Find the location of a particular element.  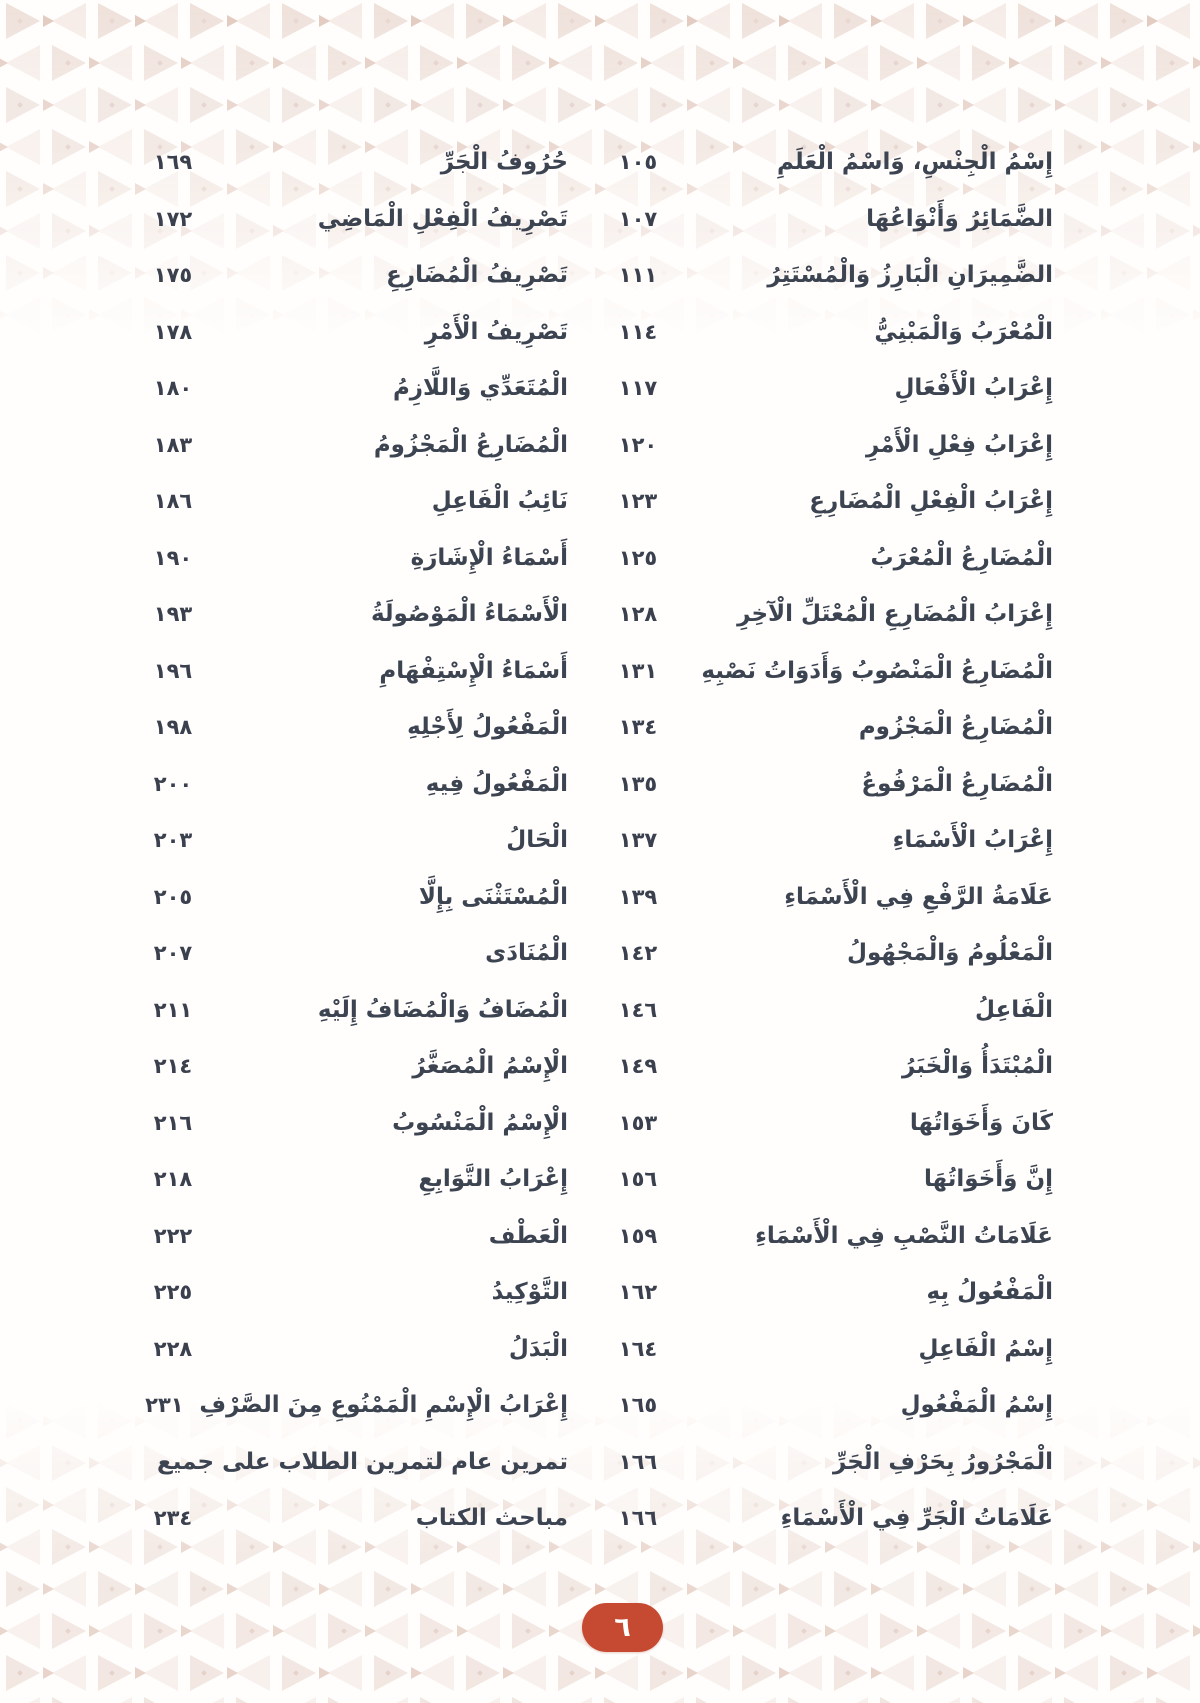

page-number: ٦ is located at coordinates (622, 1627).